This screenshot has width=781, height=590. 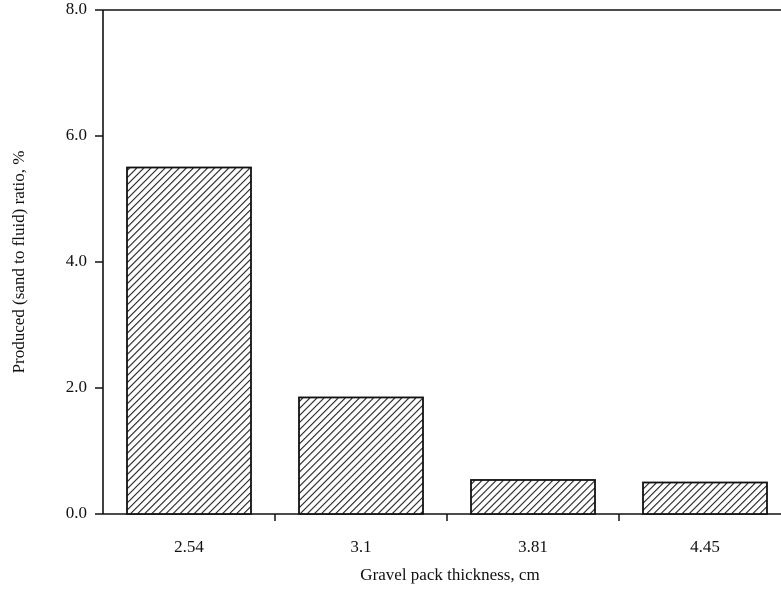 I want to click on y-axis-label: Produced (sand to fluid) ratio, %, so click(x=18, y=262).